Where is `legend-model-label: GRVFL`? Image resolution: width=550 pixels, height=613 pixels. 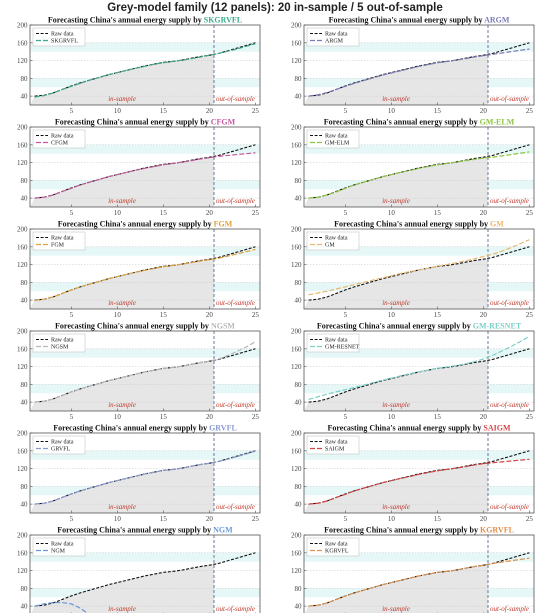 legend-model-label: GRVFL is located at coordinates (61, 450).